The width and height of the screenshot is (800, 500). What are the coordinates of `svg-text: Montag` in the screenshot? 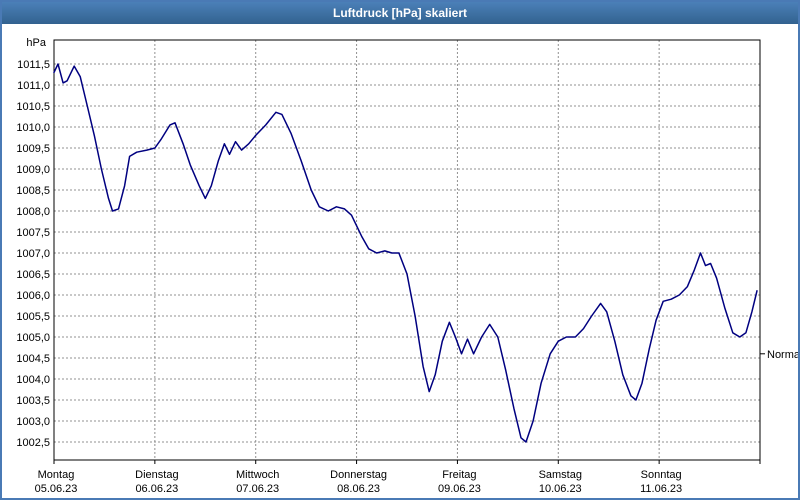 It's located at (56, 475).